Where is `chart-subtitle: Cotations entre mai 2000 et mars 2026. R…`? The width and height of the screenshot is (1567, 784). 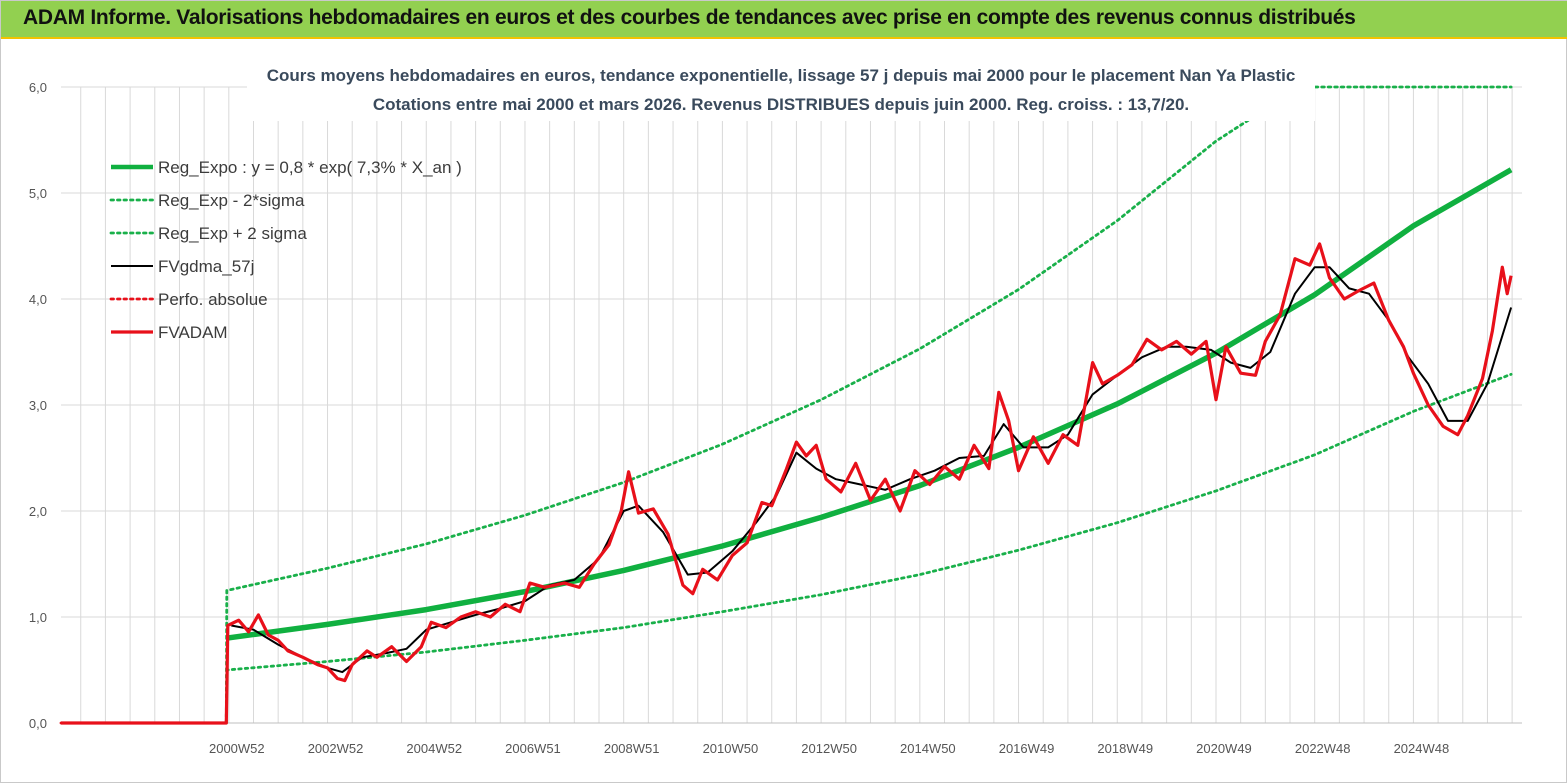
chart-subtitle: Cotations entre mai 2000 et mars 2026. R… is located at coordinates (781, 104).